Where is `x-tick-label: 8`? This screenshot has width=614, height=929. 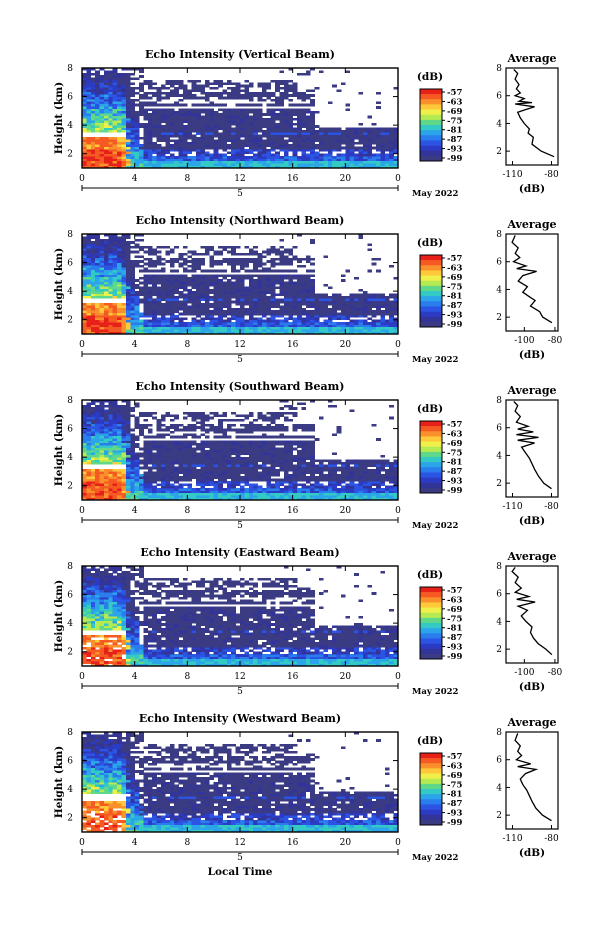
x-tick-label: 8 is located at coordinates (187, 179).